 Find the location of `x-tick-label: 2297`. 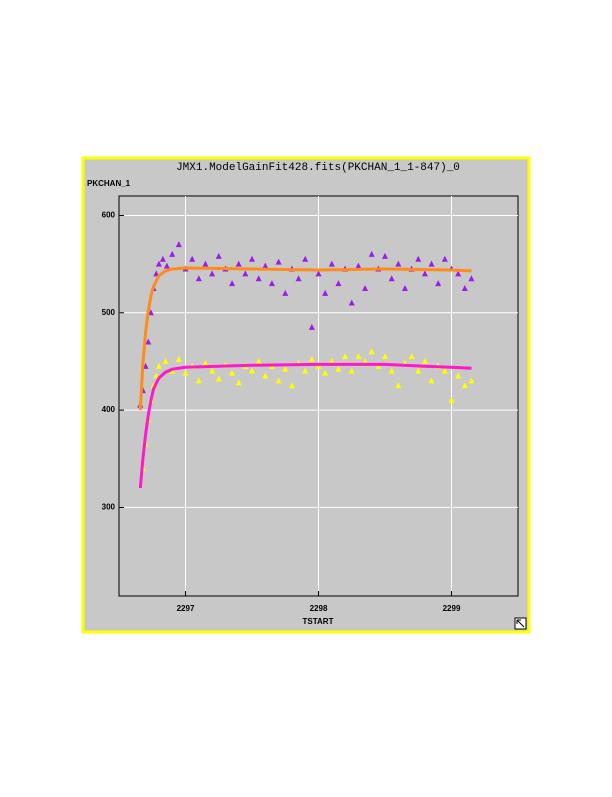

x-tick-label: 2297 is located at coordinates (186, 608).